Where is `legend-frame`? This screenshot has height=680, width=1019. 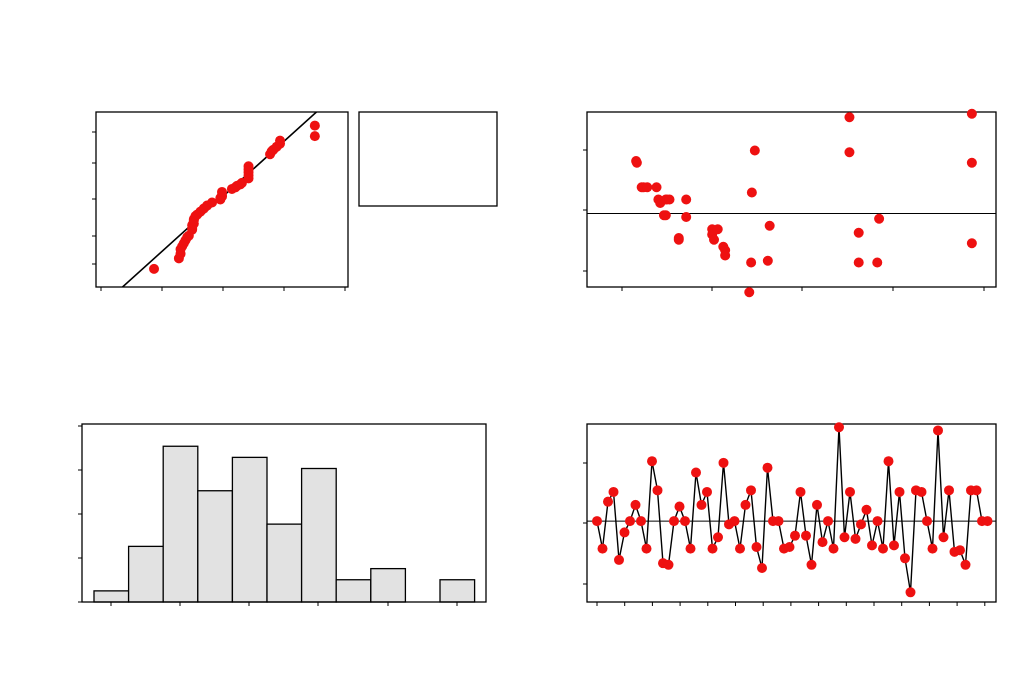
legend-frame is located at coordinates (428, 159).